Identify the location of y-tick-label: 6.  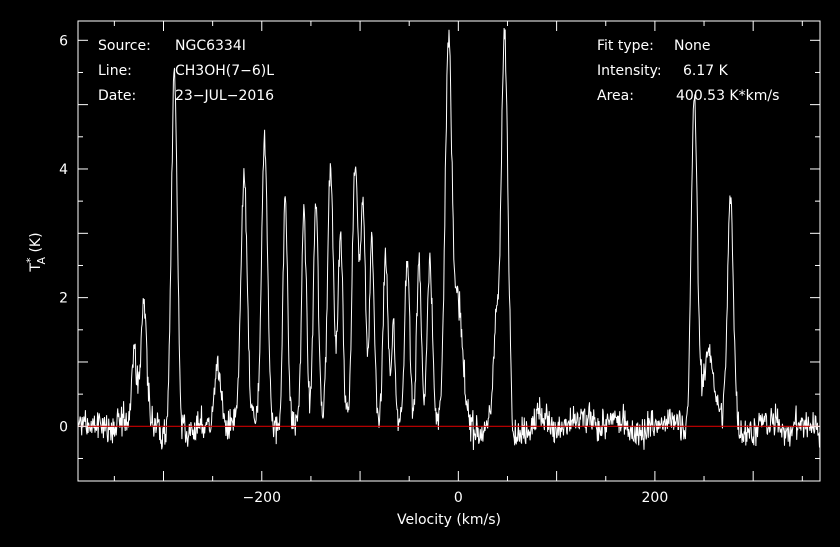
(63, 41).